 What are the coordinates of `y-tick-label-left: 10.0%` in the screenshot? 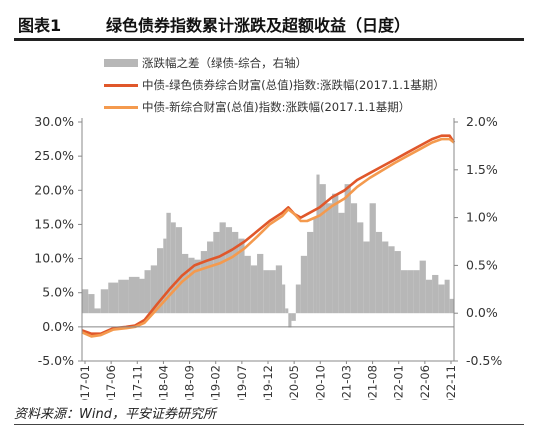 It's located at (54, 258).